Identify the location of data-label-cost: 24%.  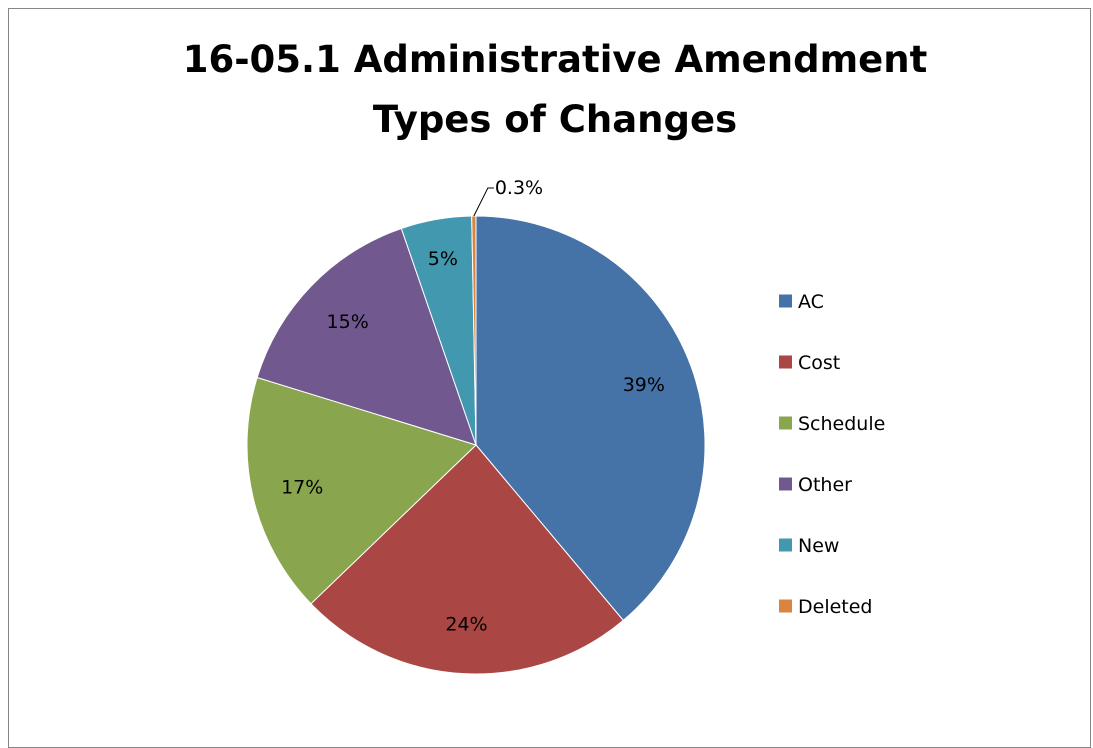
(466, 624).